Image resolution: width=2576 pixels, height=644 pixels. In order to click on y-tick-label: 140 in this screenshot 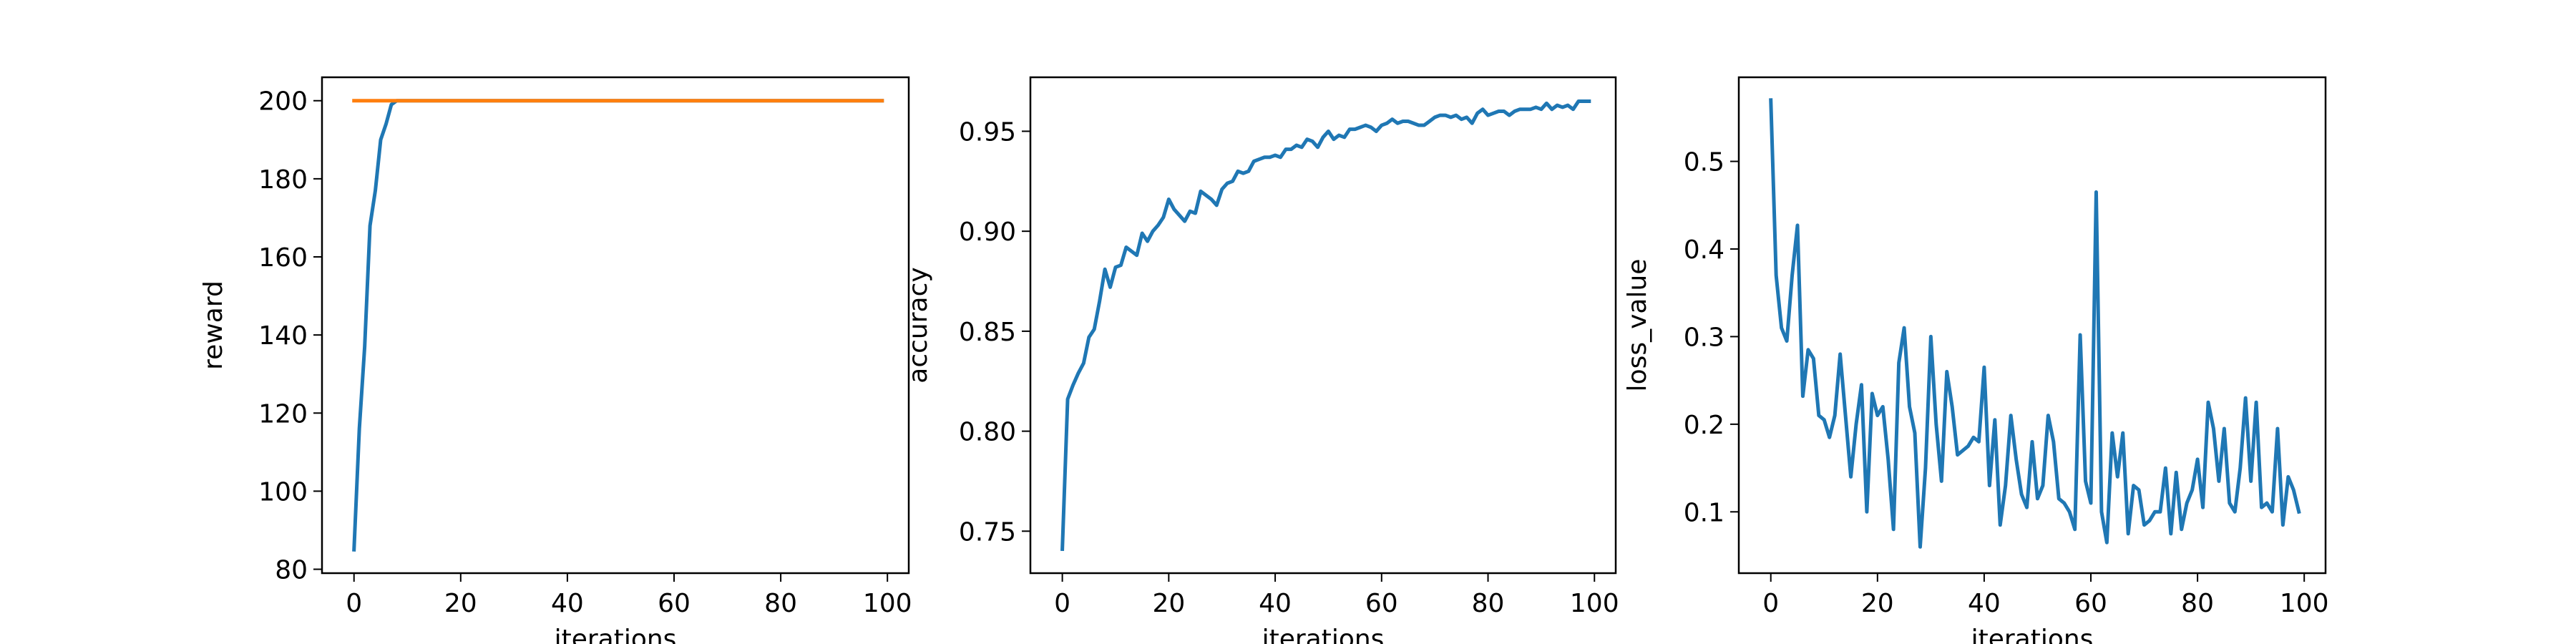, I will do `click(283, 336)`.